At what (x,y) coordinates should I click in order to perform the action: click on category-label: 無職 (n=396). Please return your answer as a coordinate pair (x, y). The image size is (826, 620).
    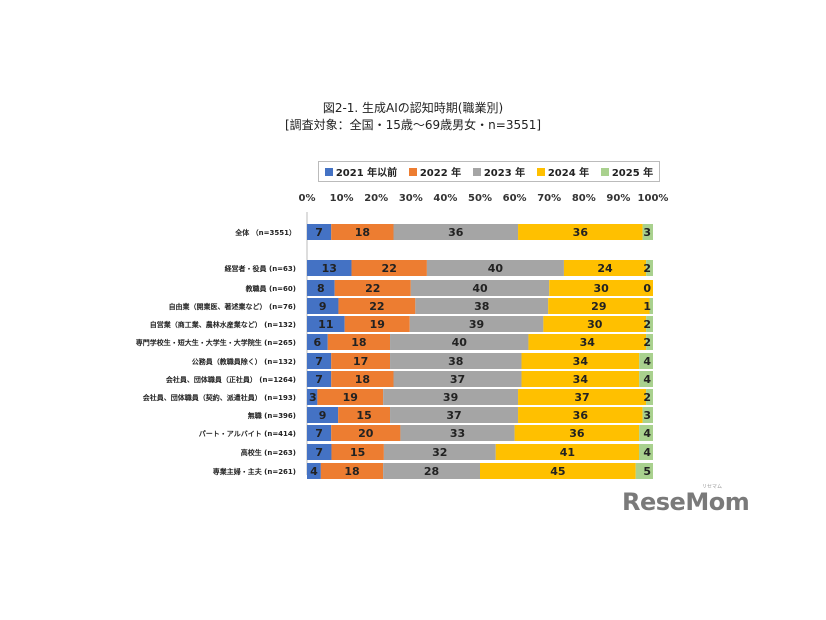
    Looking at the image, I should click on (272, 415).